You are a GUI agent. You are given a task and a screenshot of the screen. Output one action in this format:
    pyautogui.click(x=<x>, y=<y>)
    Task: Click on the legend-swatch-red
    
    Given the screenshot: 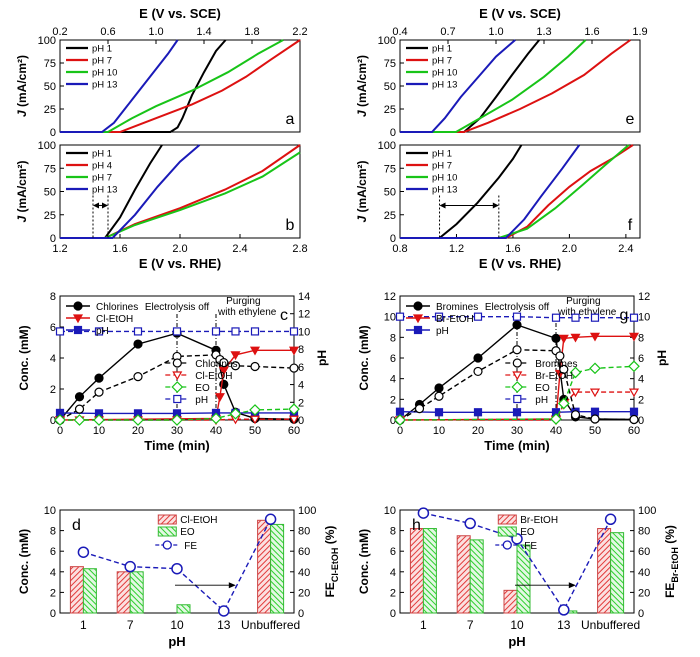 What is the action you would take?
    pyautogui.click(x=167, y=519)
    